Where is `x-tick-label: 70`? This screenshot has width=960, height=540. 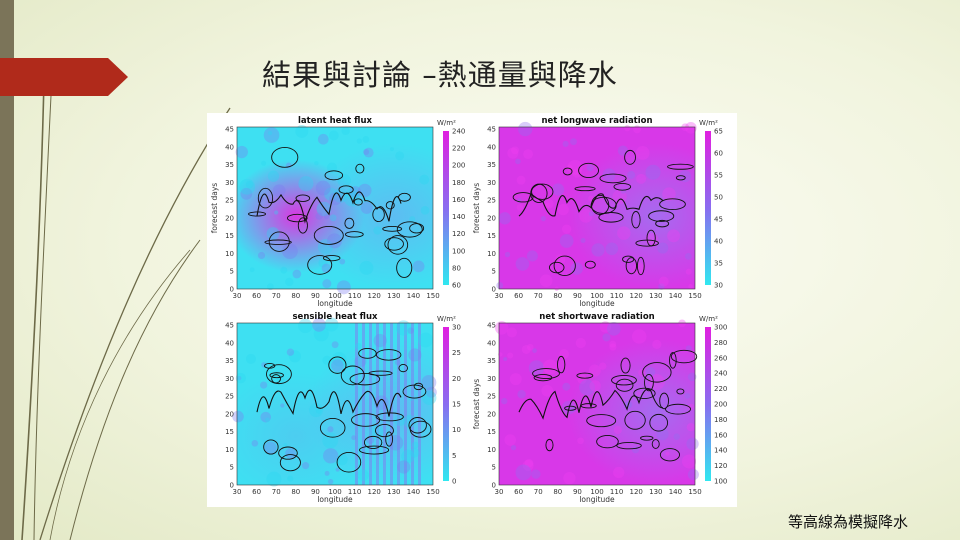
x-tick-label: 70 is located at coordinates (538, 296).